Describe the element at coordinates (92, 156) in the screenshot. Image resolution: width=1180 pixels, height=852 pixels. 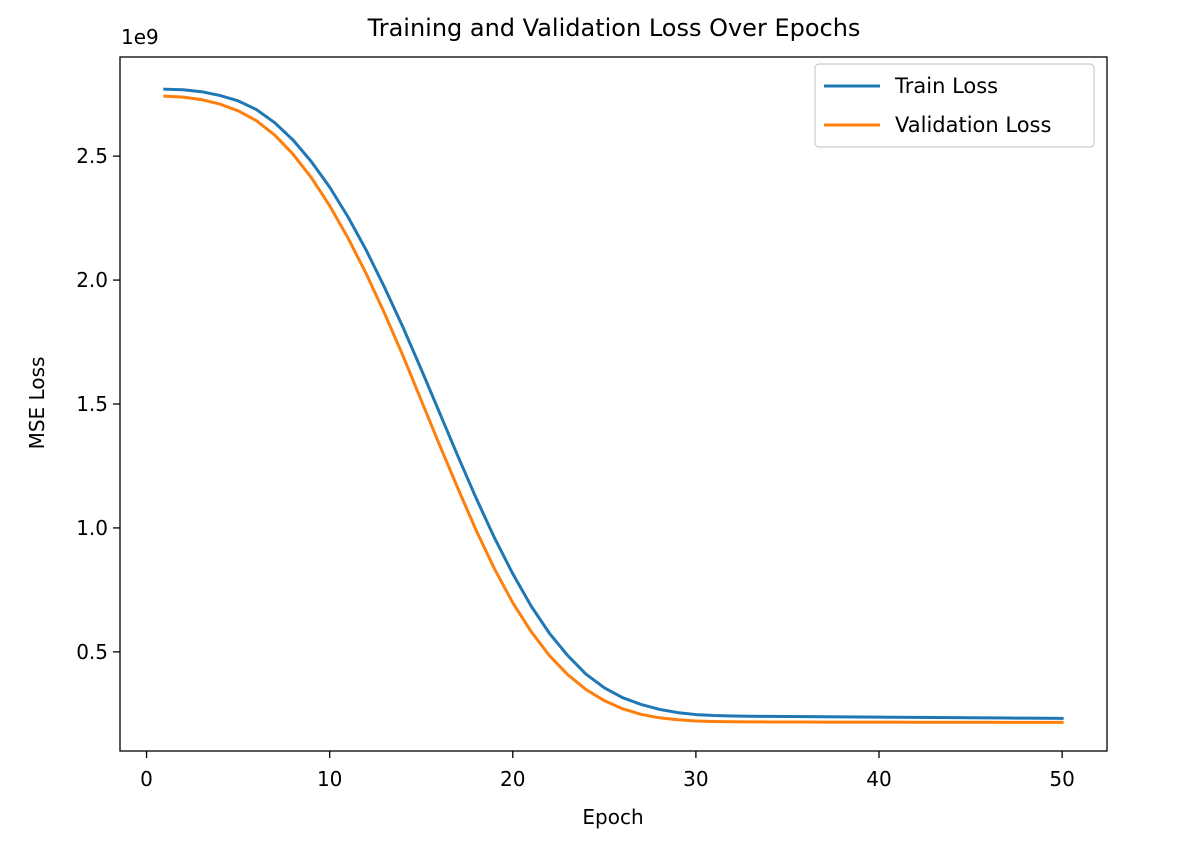
I see `y-tick-label: 2.5` at that location.